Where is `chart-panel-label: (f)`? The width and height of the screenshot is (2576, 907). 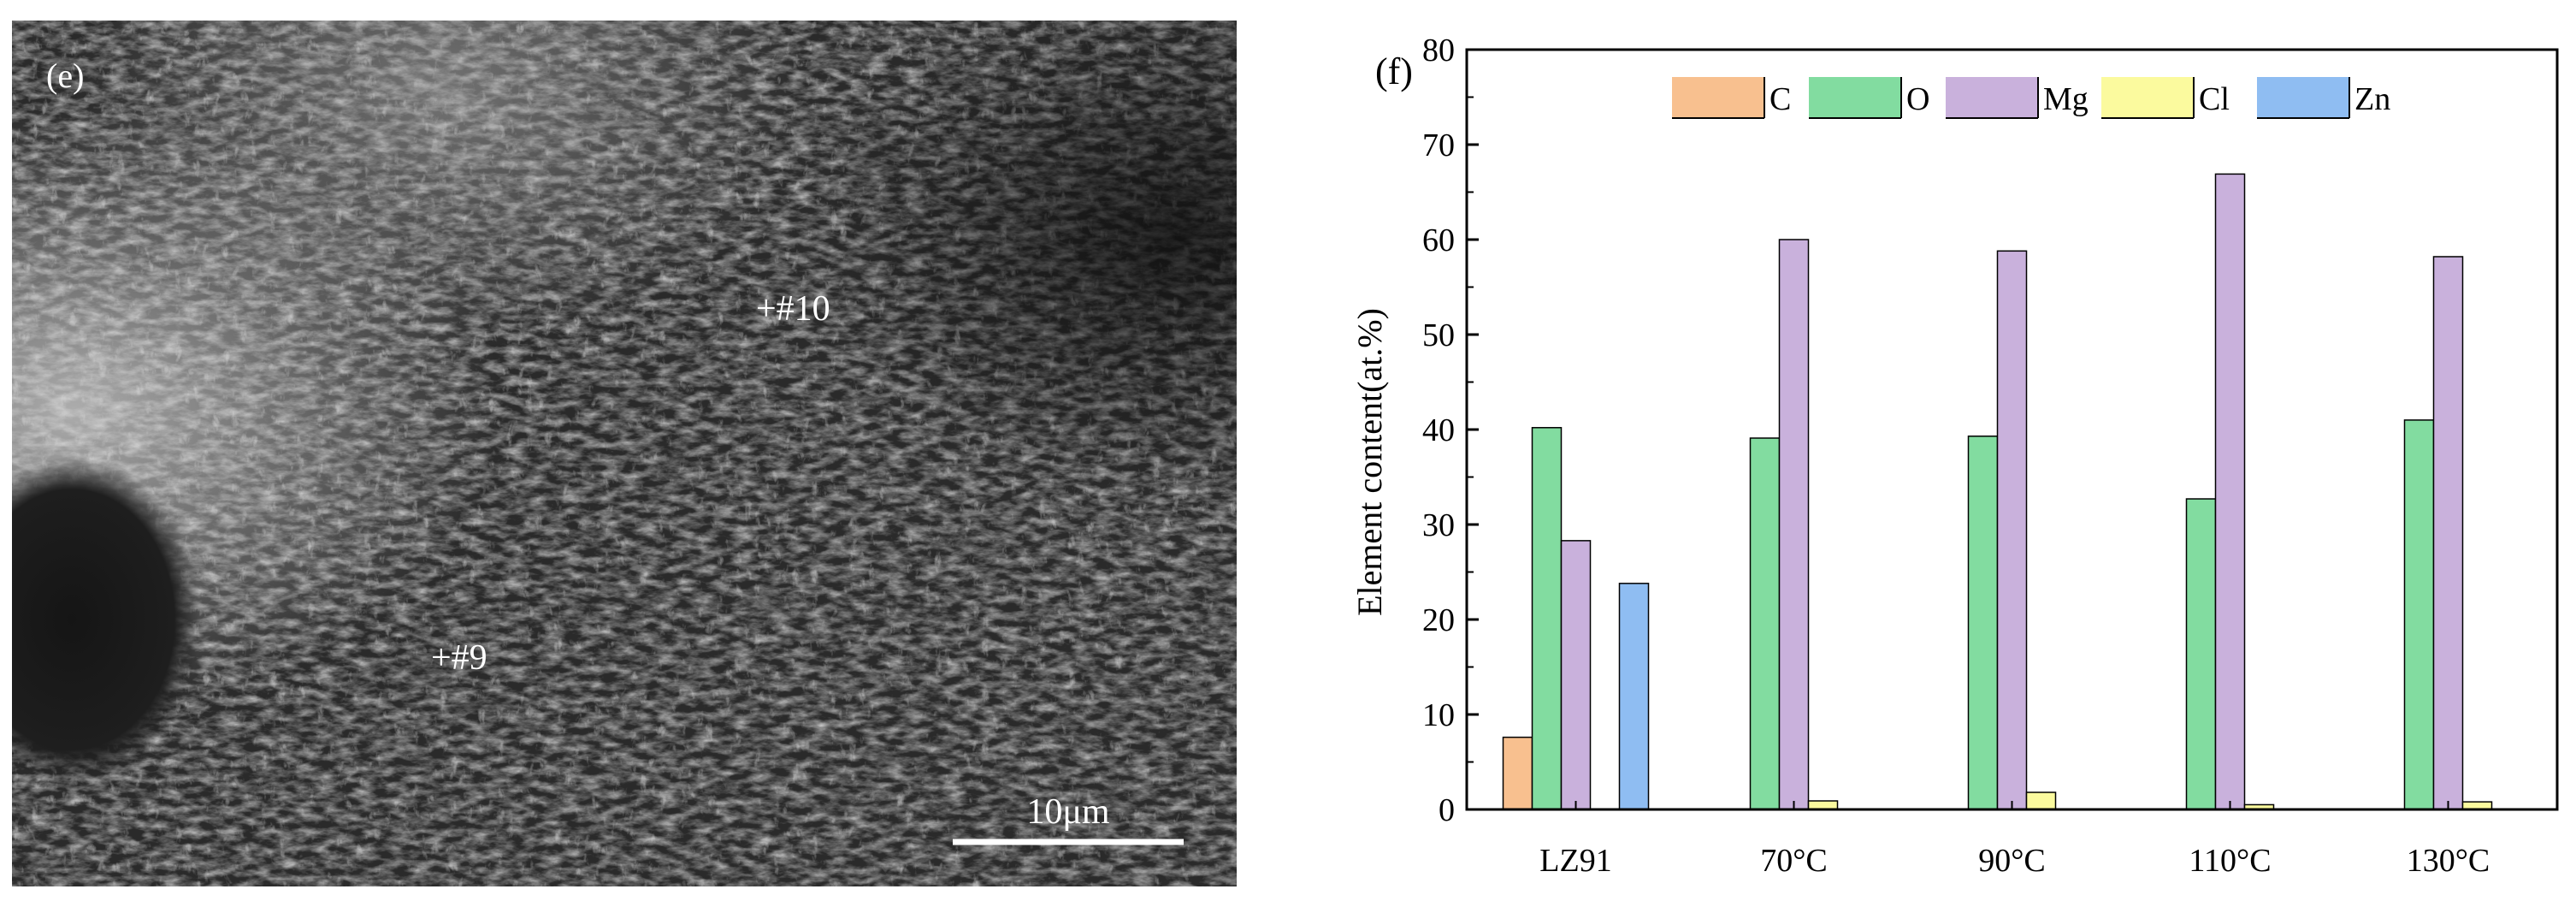 chart-panel-label: (f) is located at coordinates (1394, 71).